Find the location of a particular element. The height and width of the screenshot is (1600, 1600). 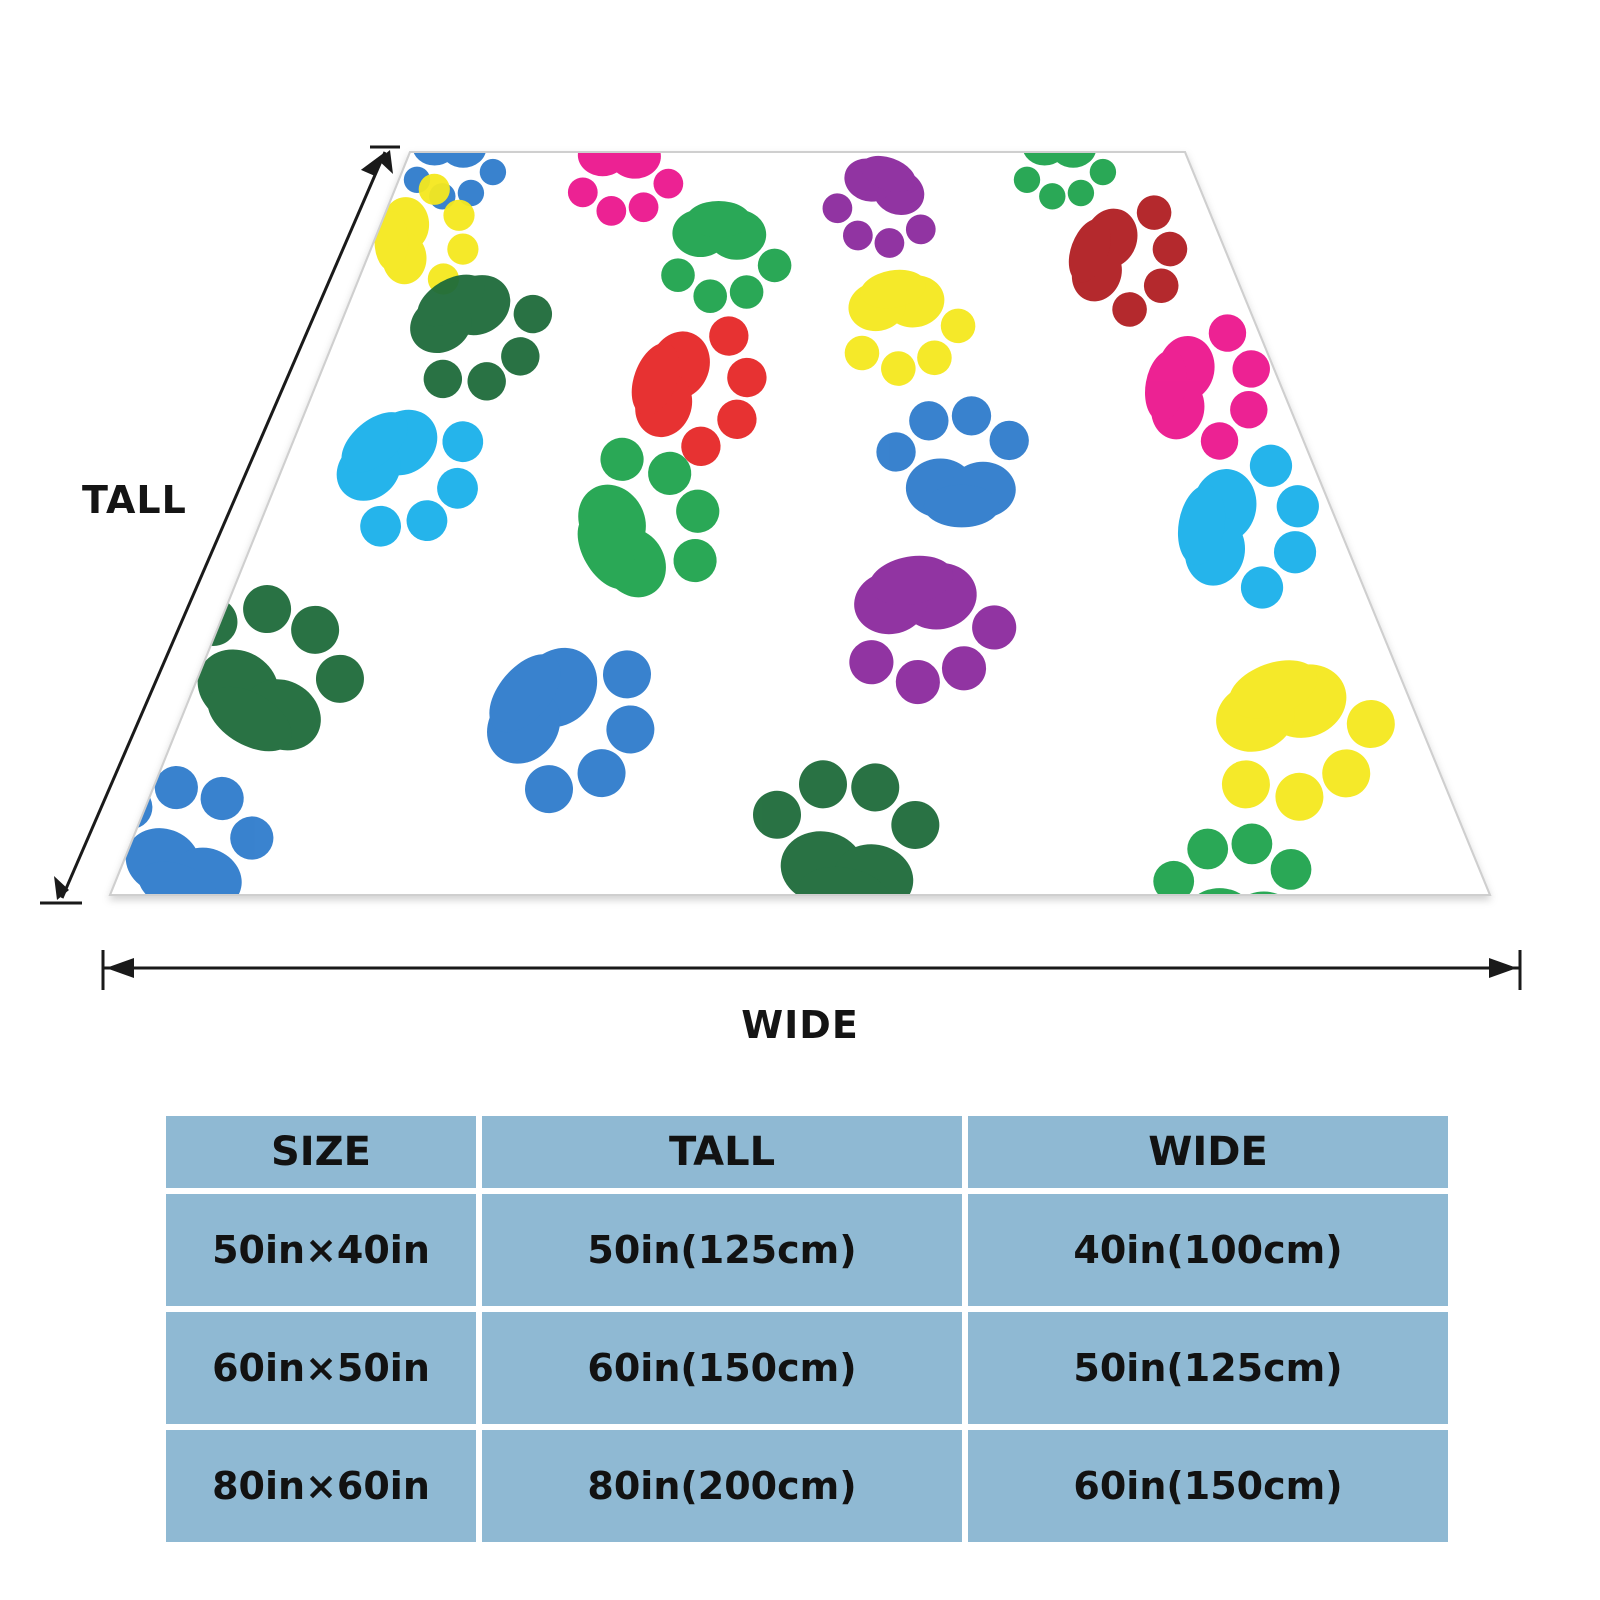

wide-cell: 40in(100cm) is located at coordinates (1208, 1250).